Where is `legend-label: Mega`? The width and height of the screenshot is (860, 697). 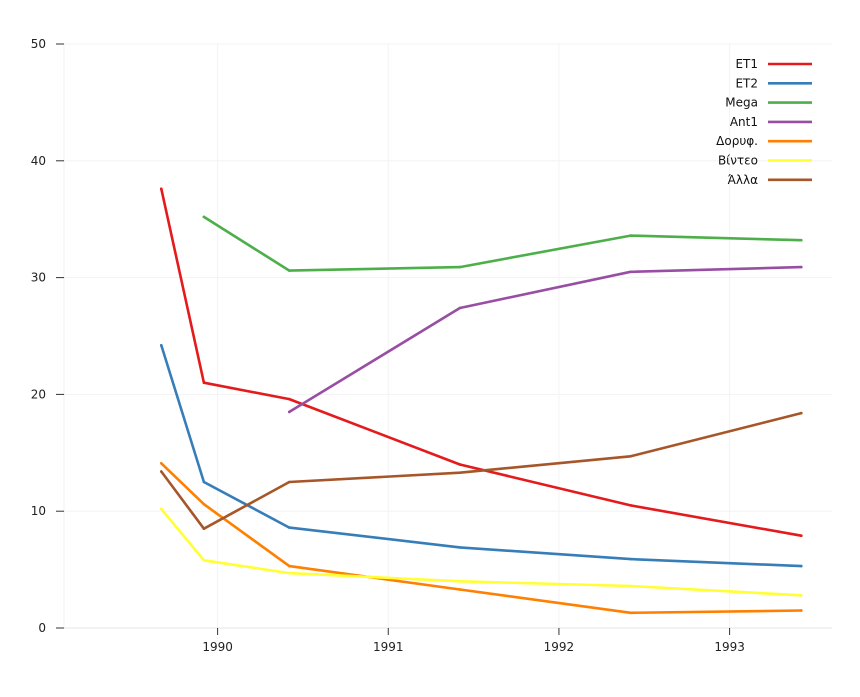
legend-label: Mega is located at coordinates (741, 103).